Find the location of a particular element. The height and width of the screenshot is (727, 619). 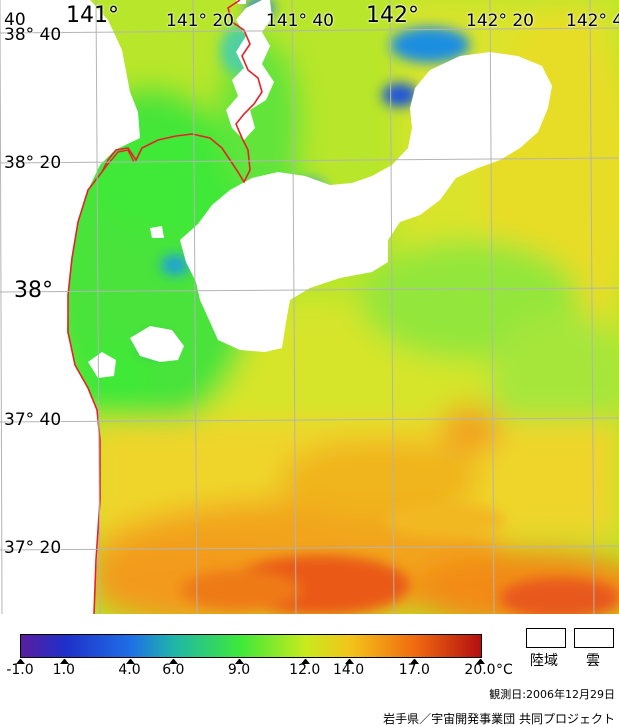

lon-label-140-40: 40 is located at coordinates (15, 20).